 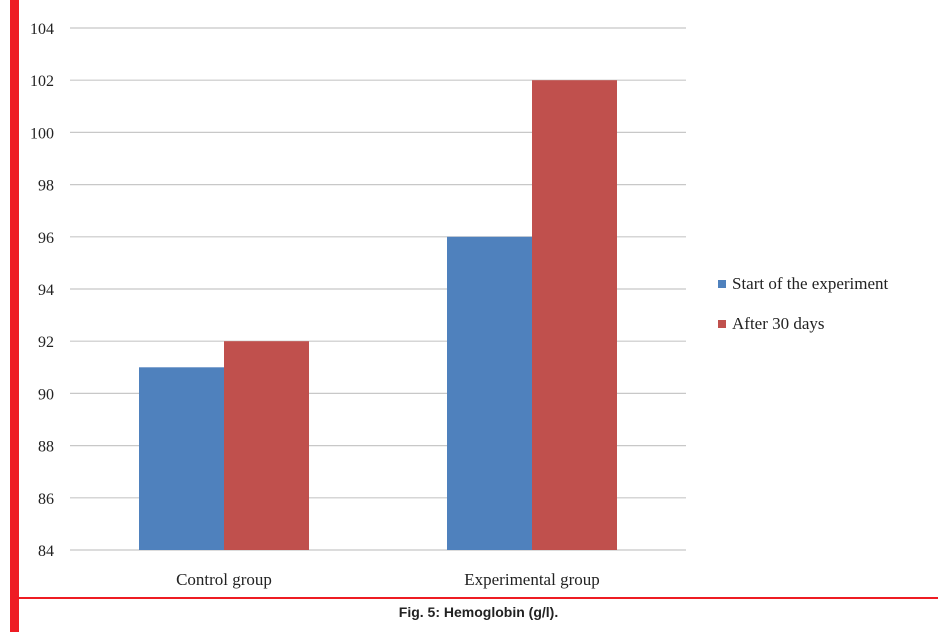 What do you see at coordinates (46, 394) in the screenshot?
I see `y-tick-label: 90` at bounding box center [46, 394].